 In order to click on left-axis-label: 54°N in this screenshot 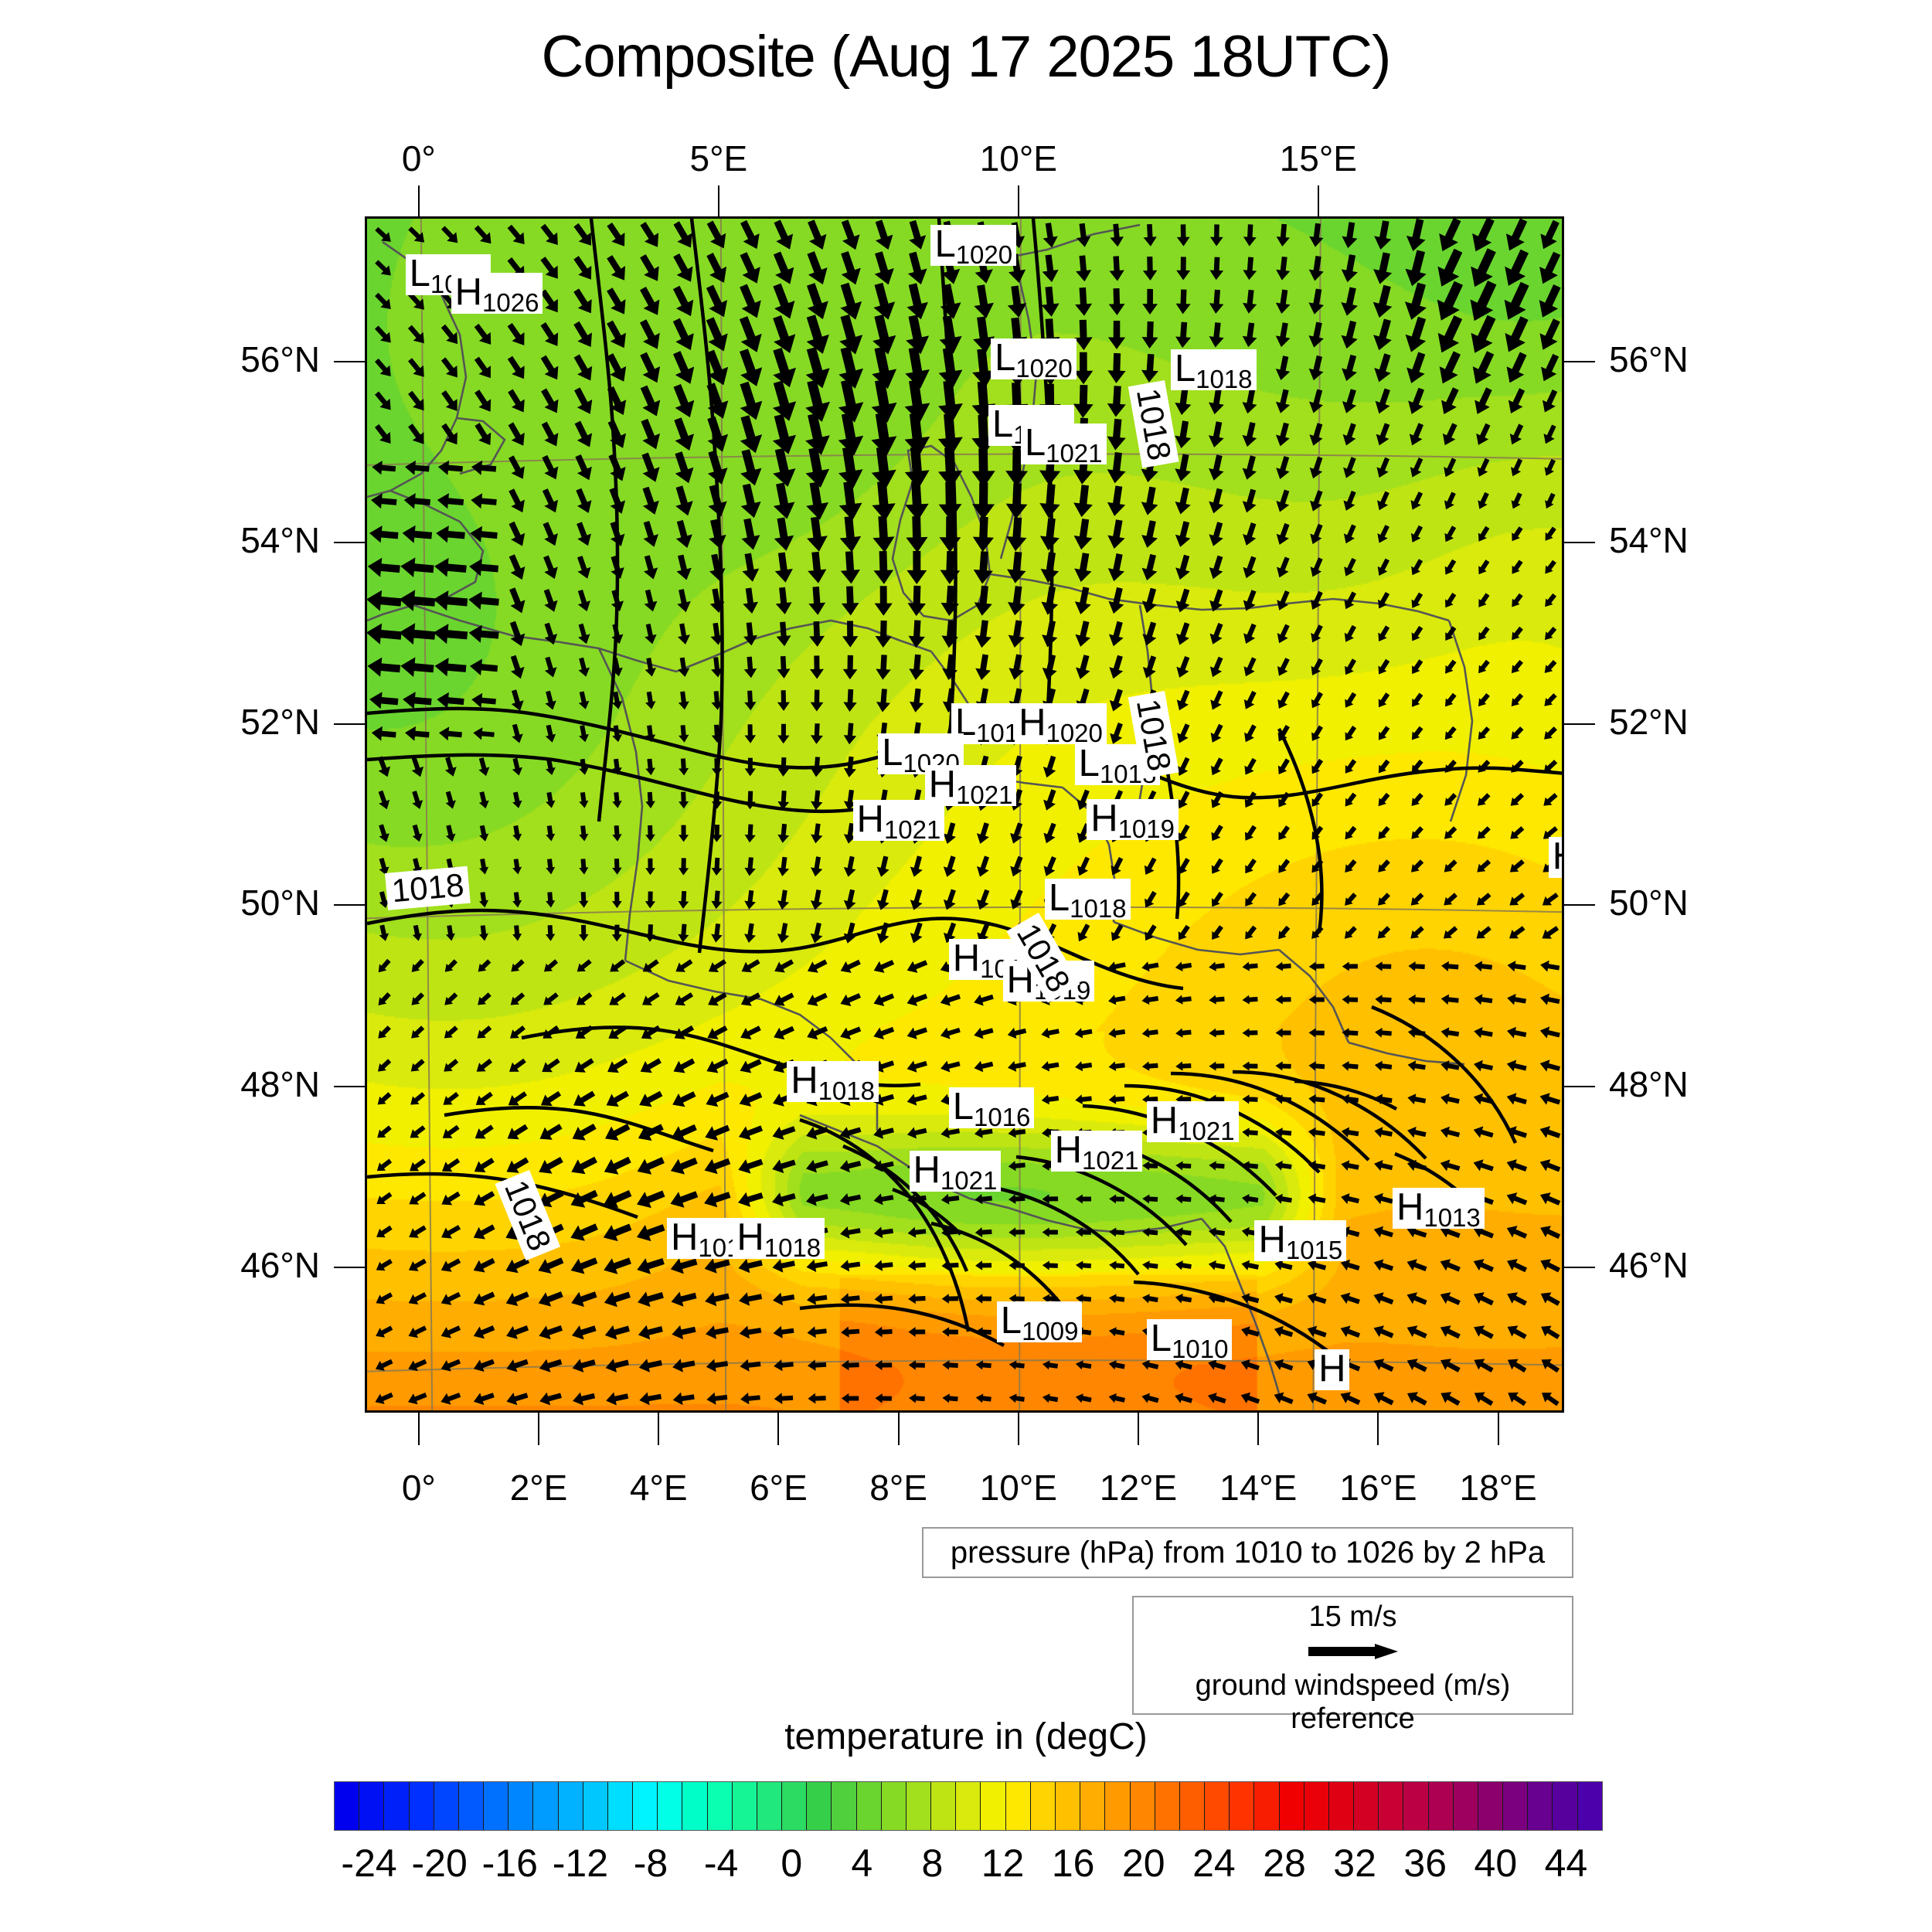, I will do `click(280, 540)`.